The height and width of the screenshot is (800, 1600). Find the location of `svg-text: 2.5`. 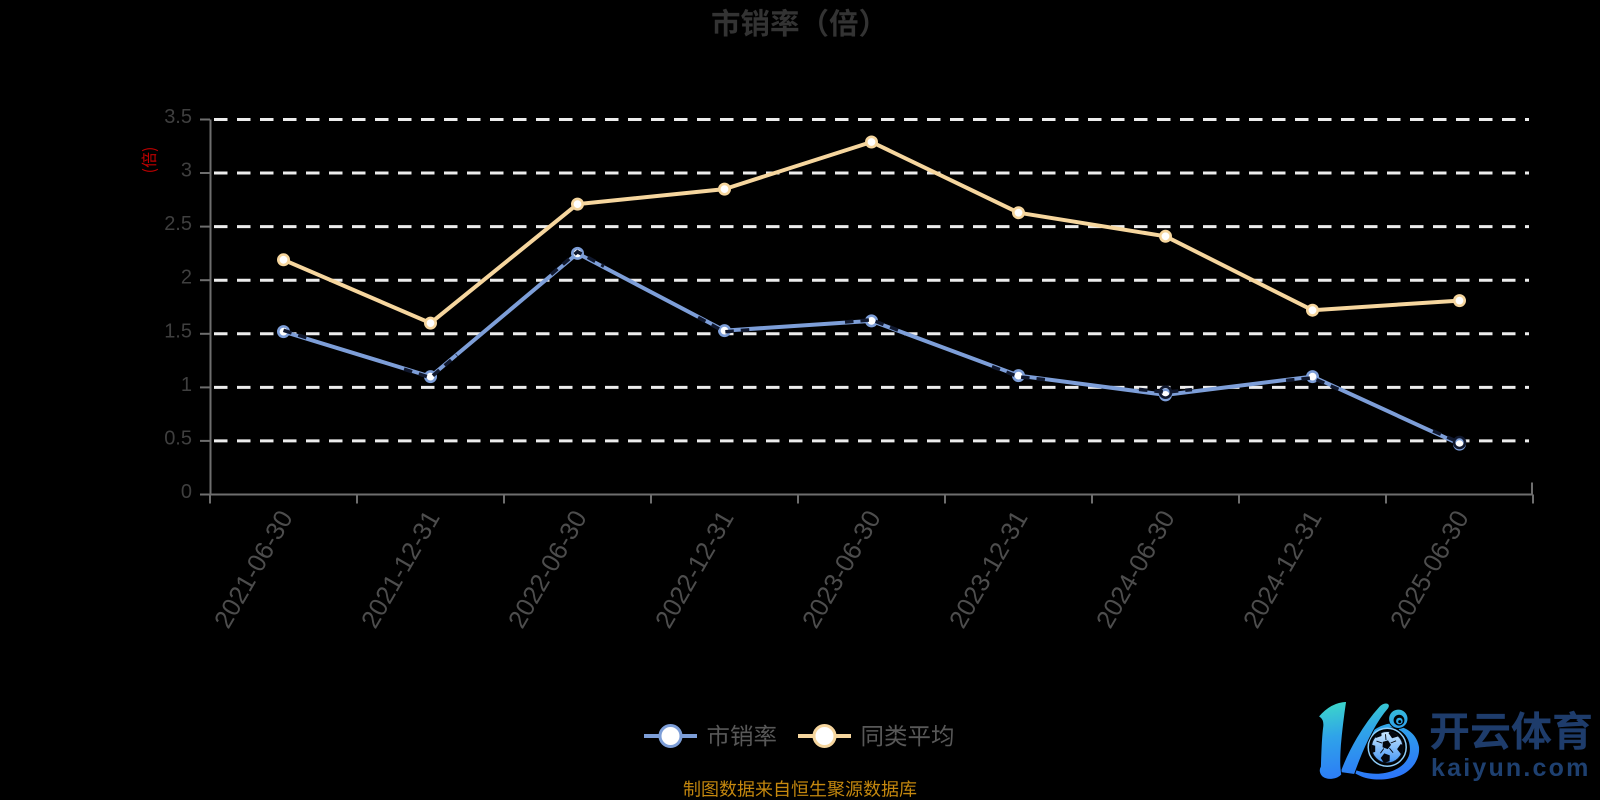

svg-text: 2.5 is located at coordinates (178, 224).